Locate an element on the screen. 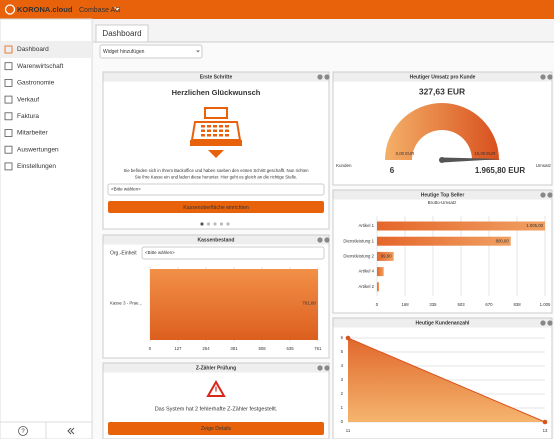 The height and width of the screenshot is (444, 554). gauge-band is located at coordinates (442, 131).